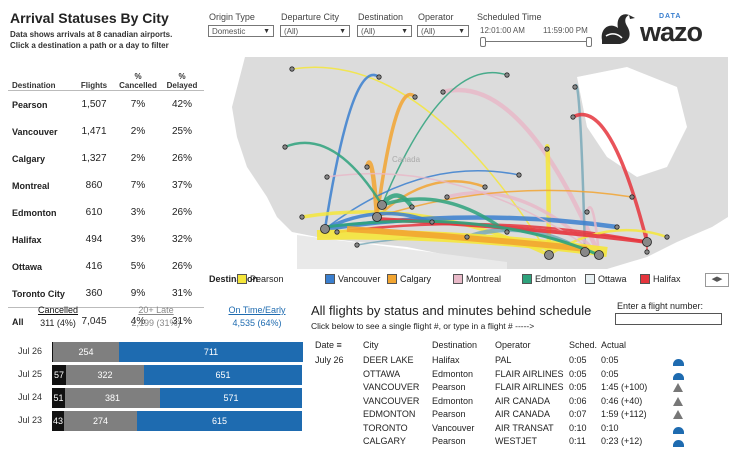 This screenshot has width=736, height=454. I want to click on bar-segment-late: 254, so click(86, 352).